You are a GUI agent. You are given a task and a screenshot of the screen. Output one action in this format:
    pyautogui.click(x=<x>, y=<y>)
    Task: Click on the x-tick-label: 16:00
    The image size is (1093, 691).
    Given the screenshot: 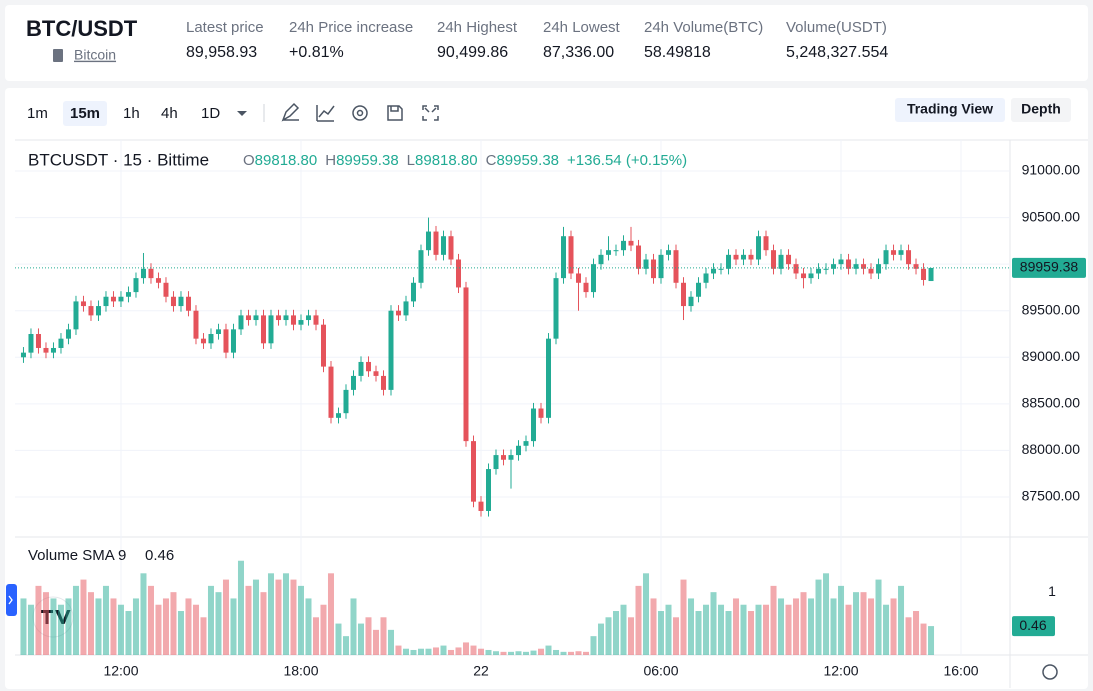 What is the action you would take?
    pyautogui.click(x=960, y=671)
    